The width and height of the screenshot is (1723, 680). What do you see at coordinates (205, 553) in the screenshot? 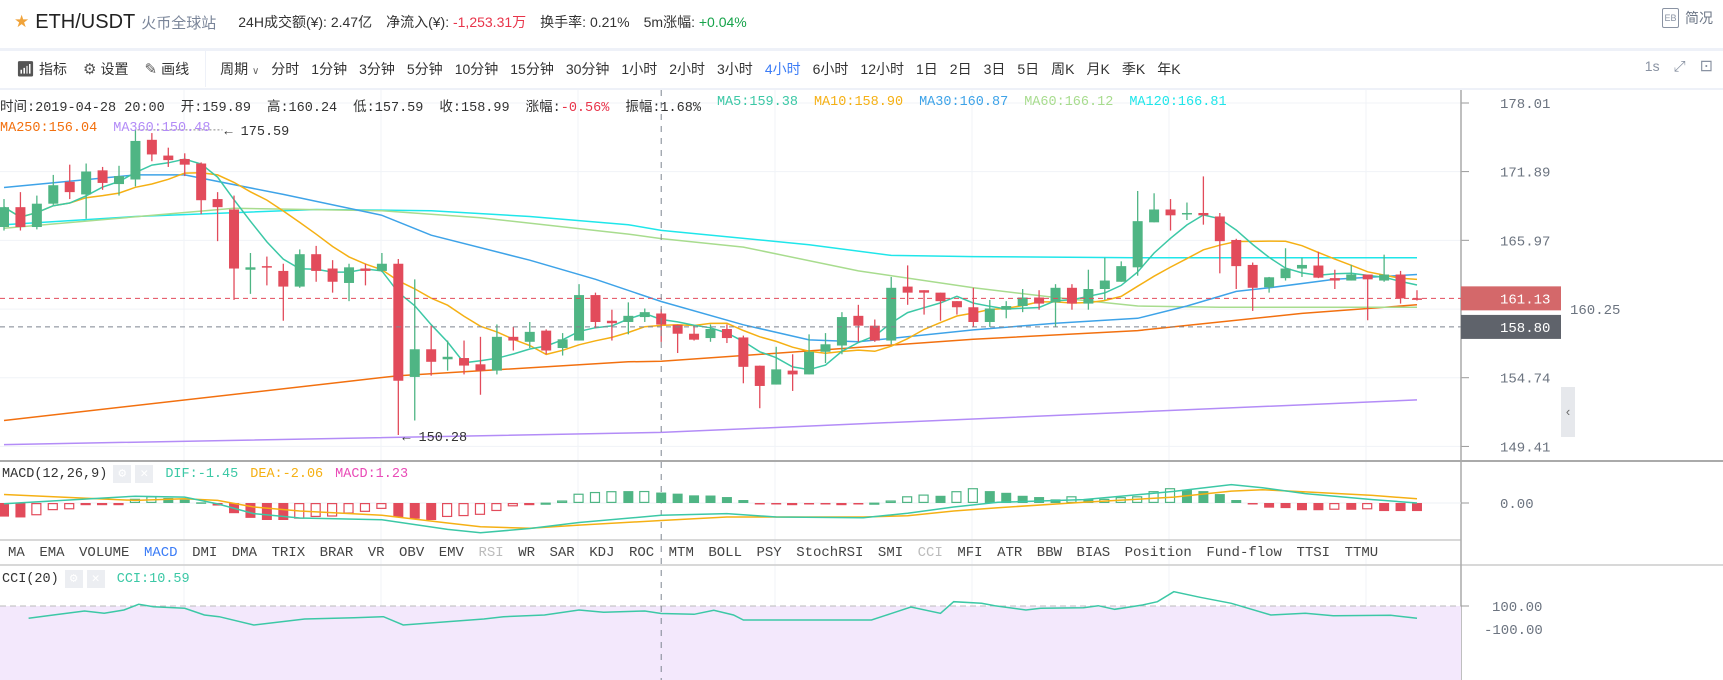
I see `indicator-tab-dmi: DMI` at bounding box center [205, 553].